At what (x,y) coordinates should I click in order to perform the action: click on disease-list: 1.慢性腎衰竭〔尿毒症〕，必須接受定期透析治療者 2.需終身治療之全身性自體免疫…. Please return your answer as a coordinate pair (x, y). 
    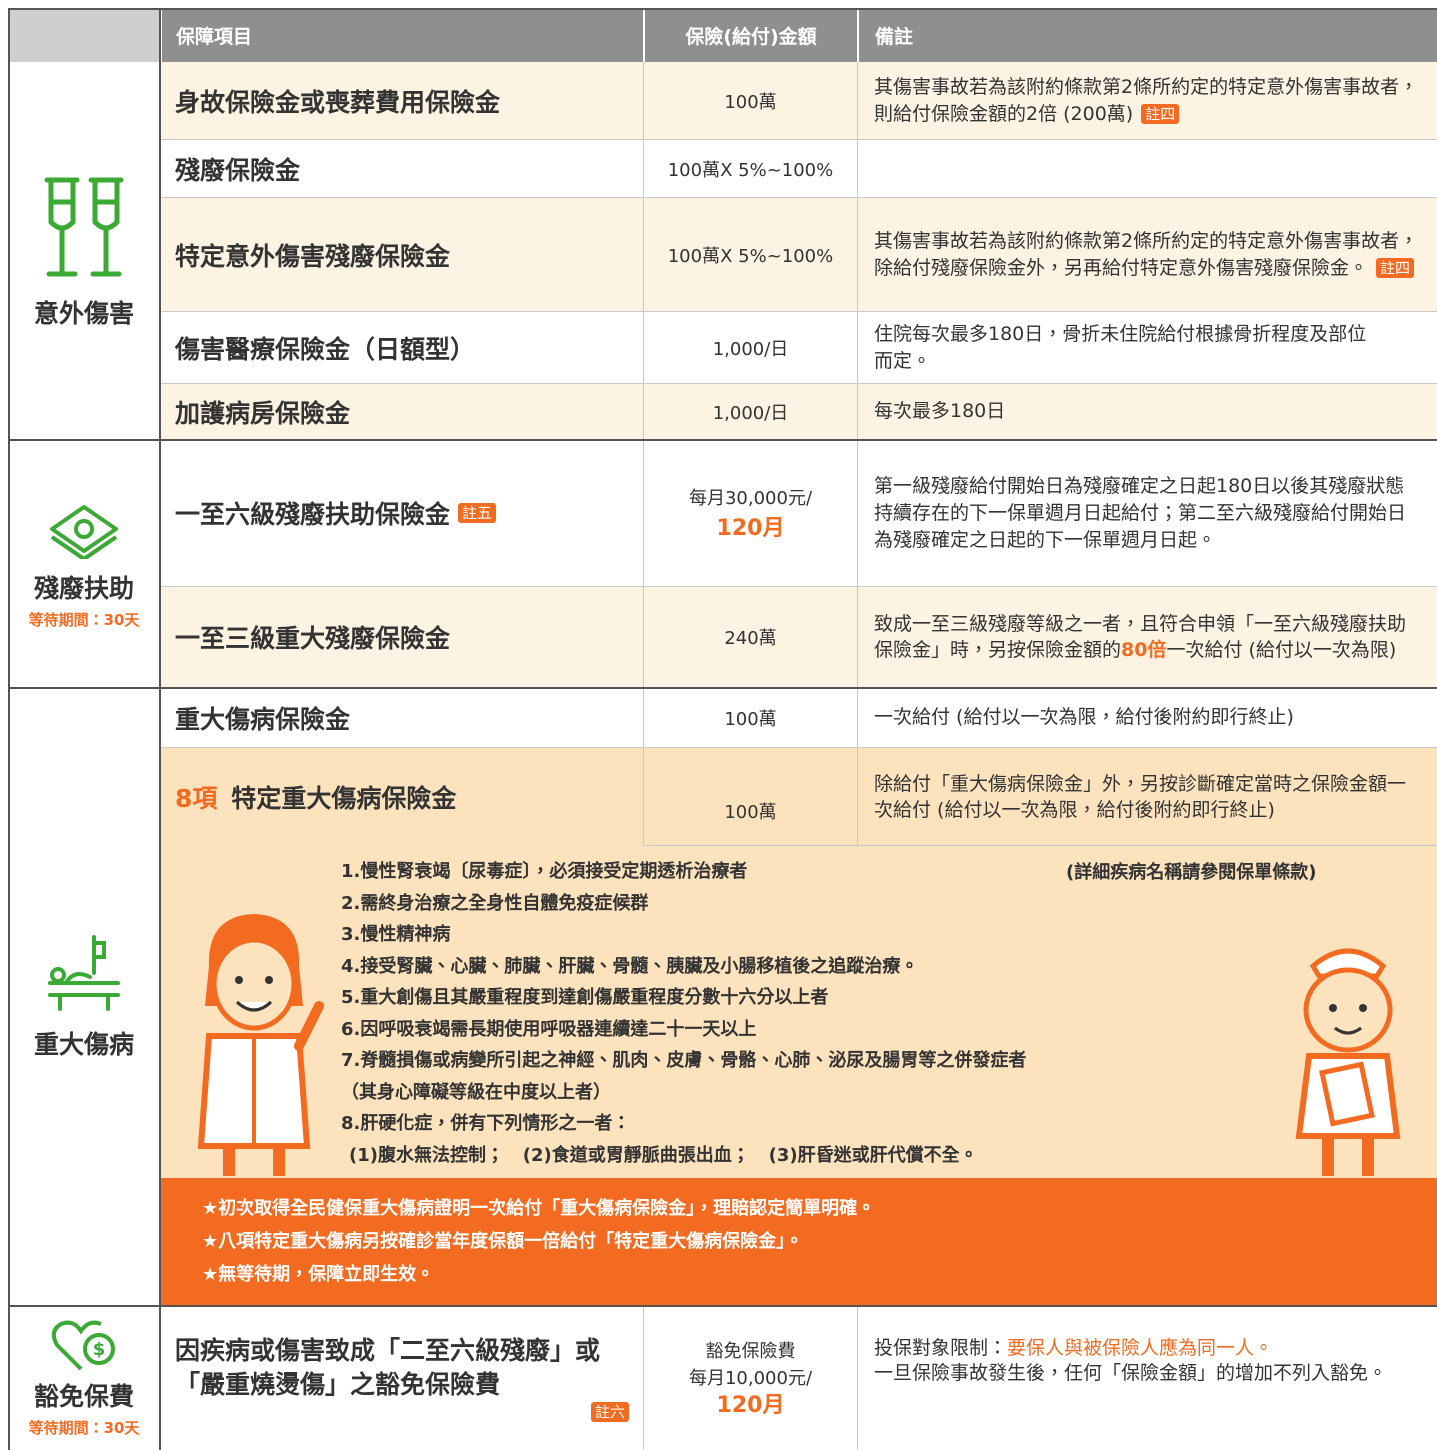
    Looking at the image, I should click on (683, 1013).